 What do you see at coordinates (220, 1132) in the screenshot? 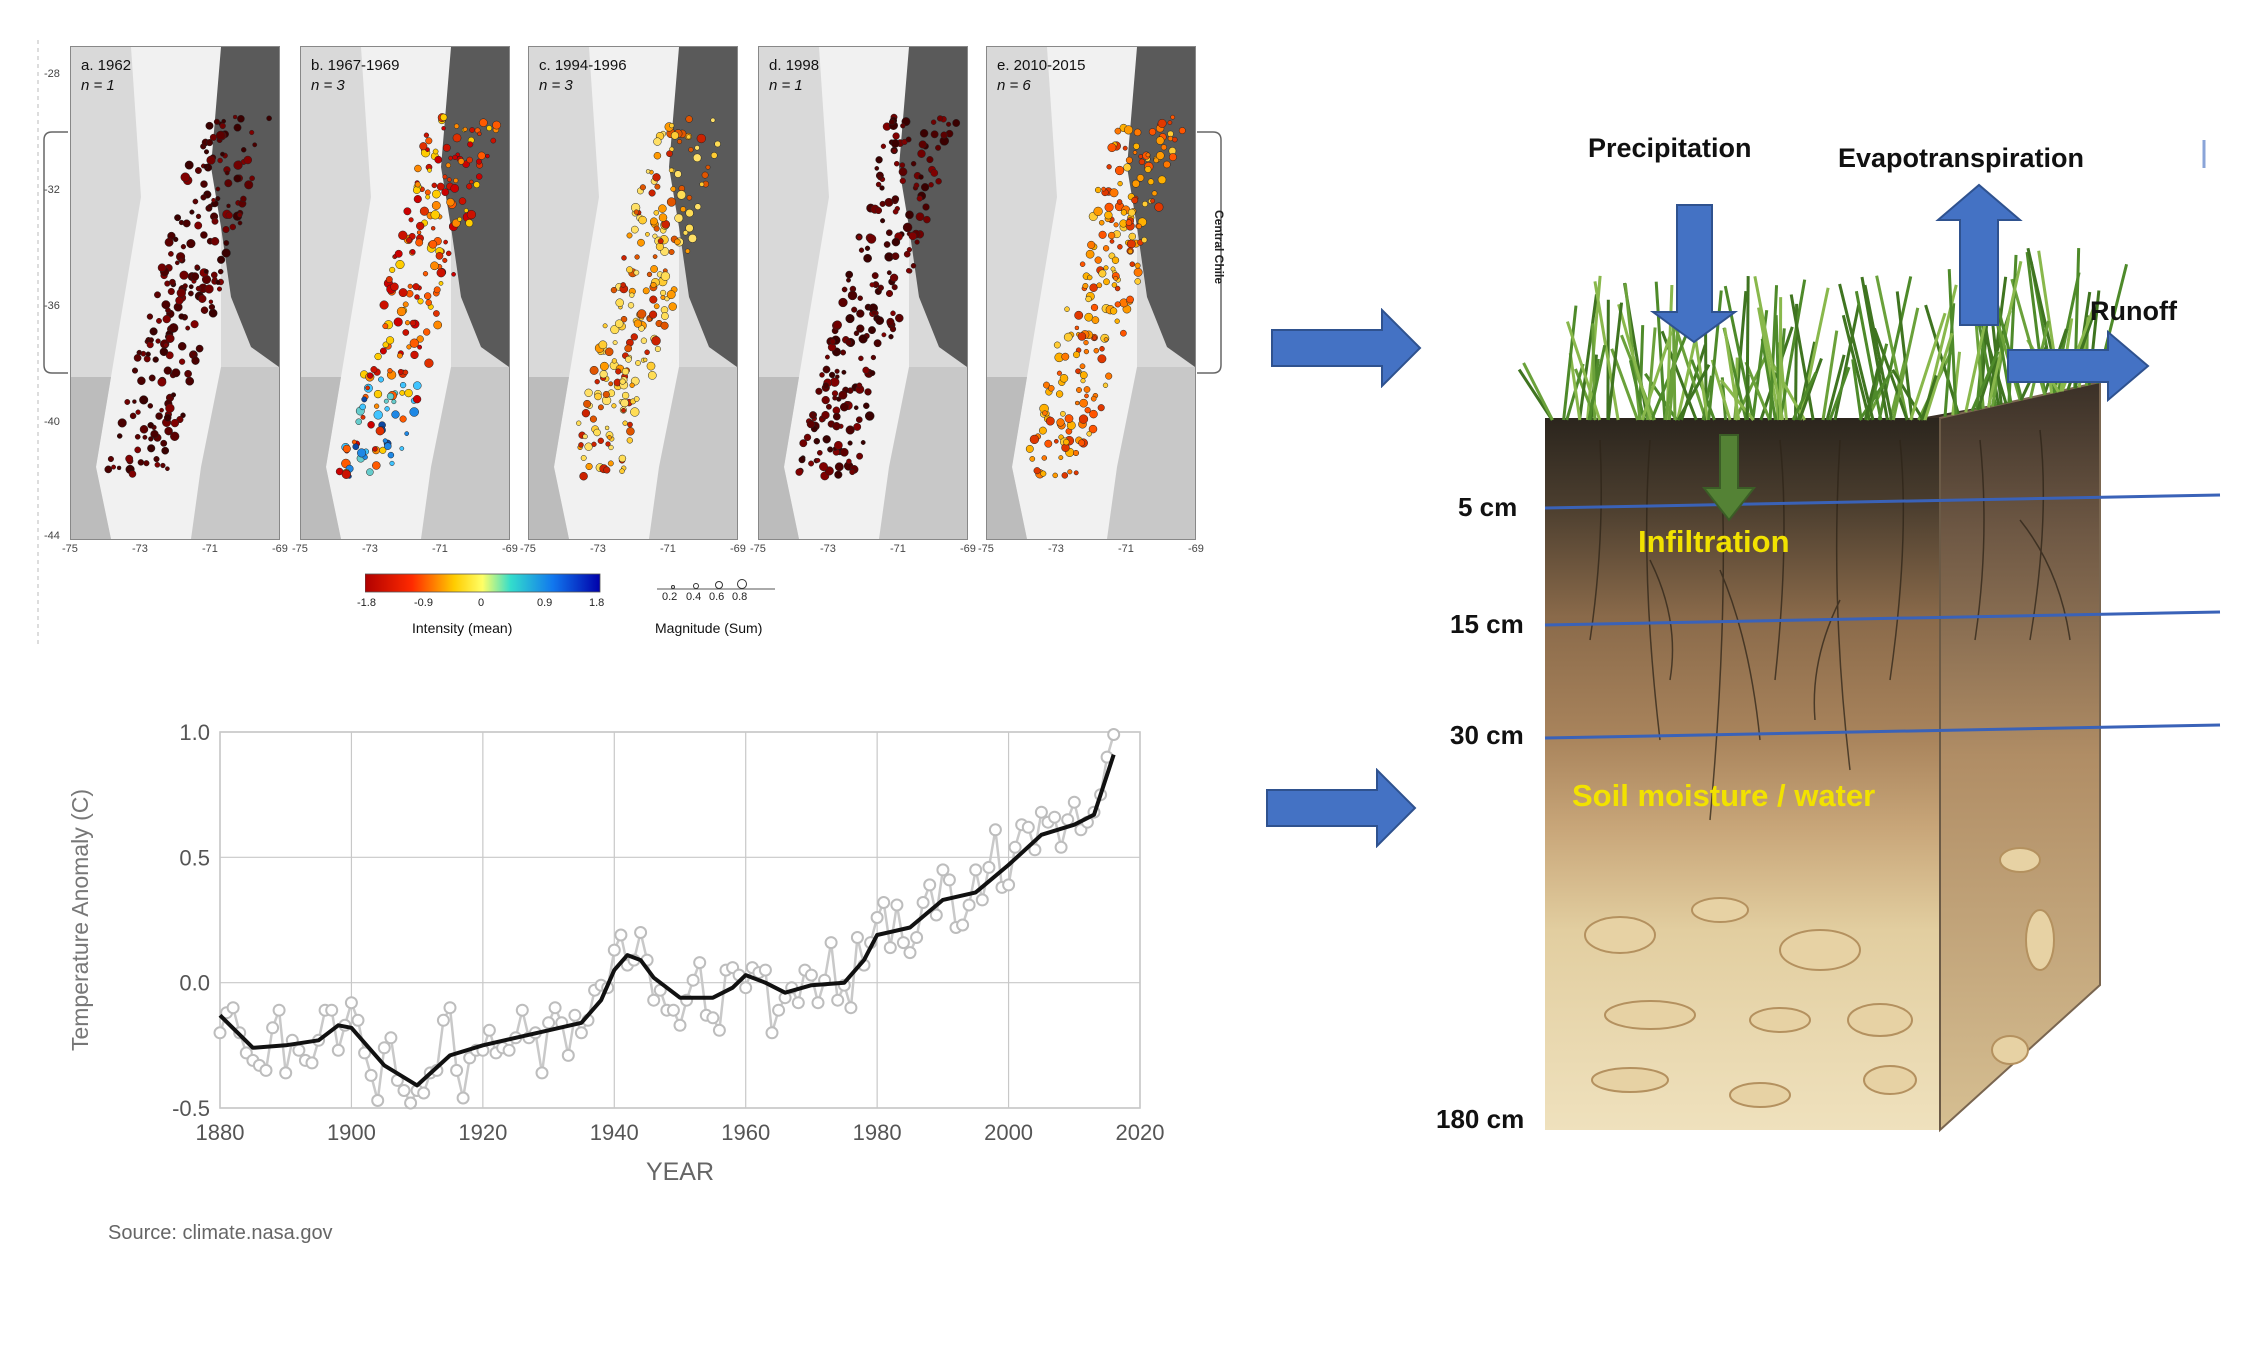
I see `x-tick-label: 1880` at bounding box center [220, 1132].